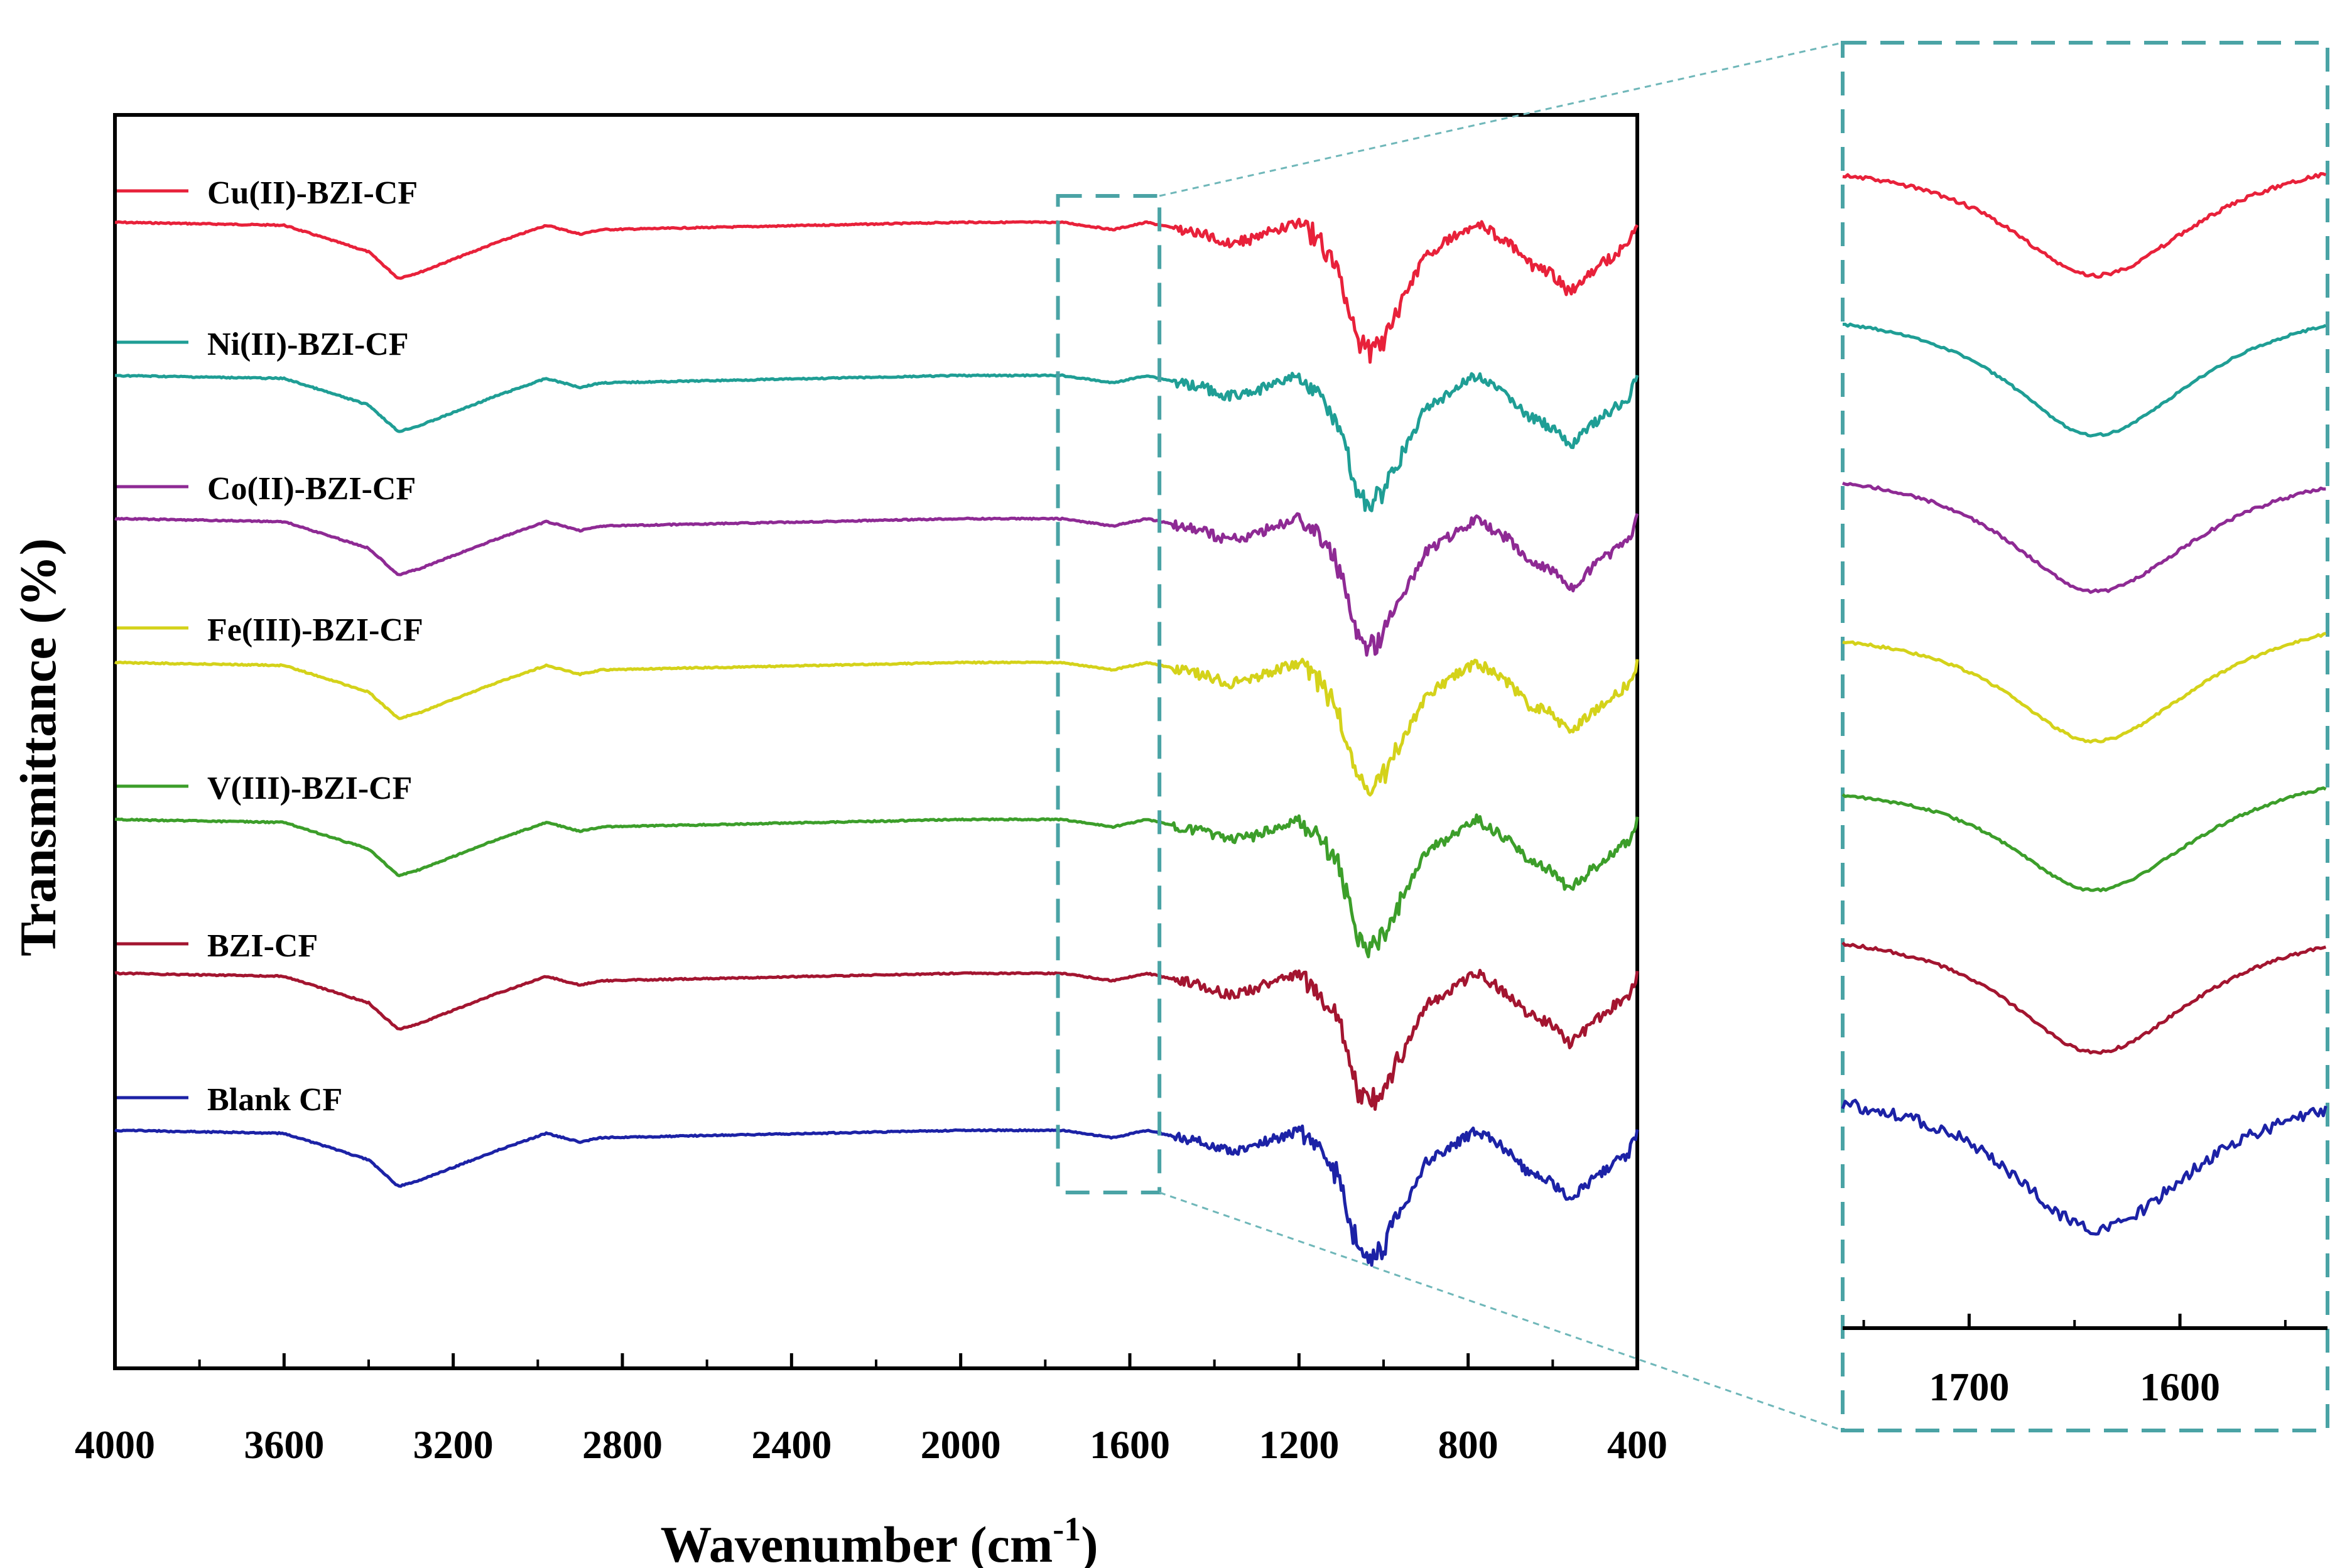 The image size is (2352, 1568). What do you see at coordinates (1109, 694) in the screenshot?
I see `zoom-region-box` at bounding box center [1109, 694].